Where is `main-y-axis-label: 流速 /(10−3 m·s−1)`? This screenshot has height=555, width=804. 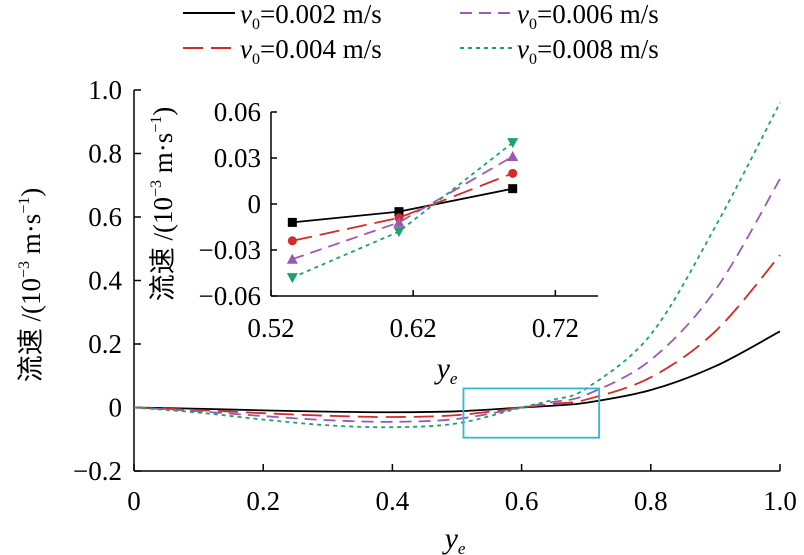 main-y-axis-label: 流速 /(10−3 m·s−1) is located at coordinates (31, 285).